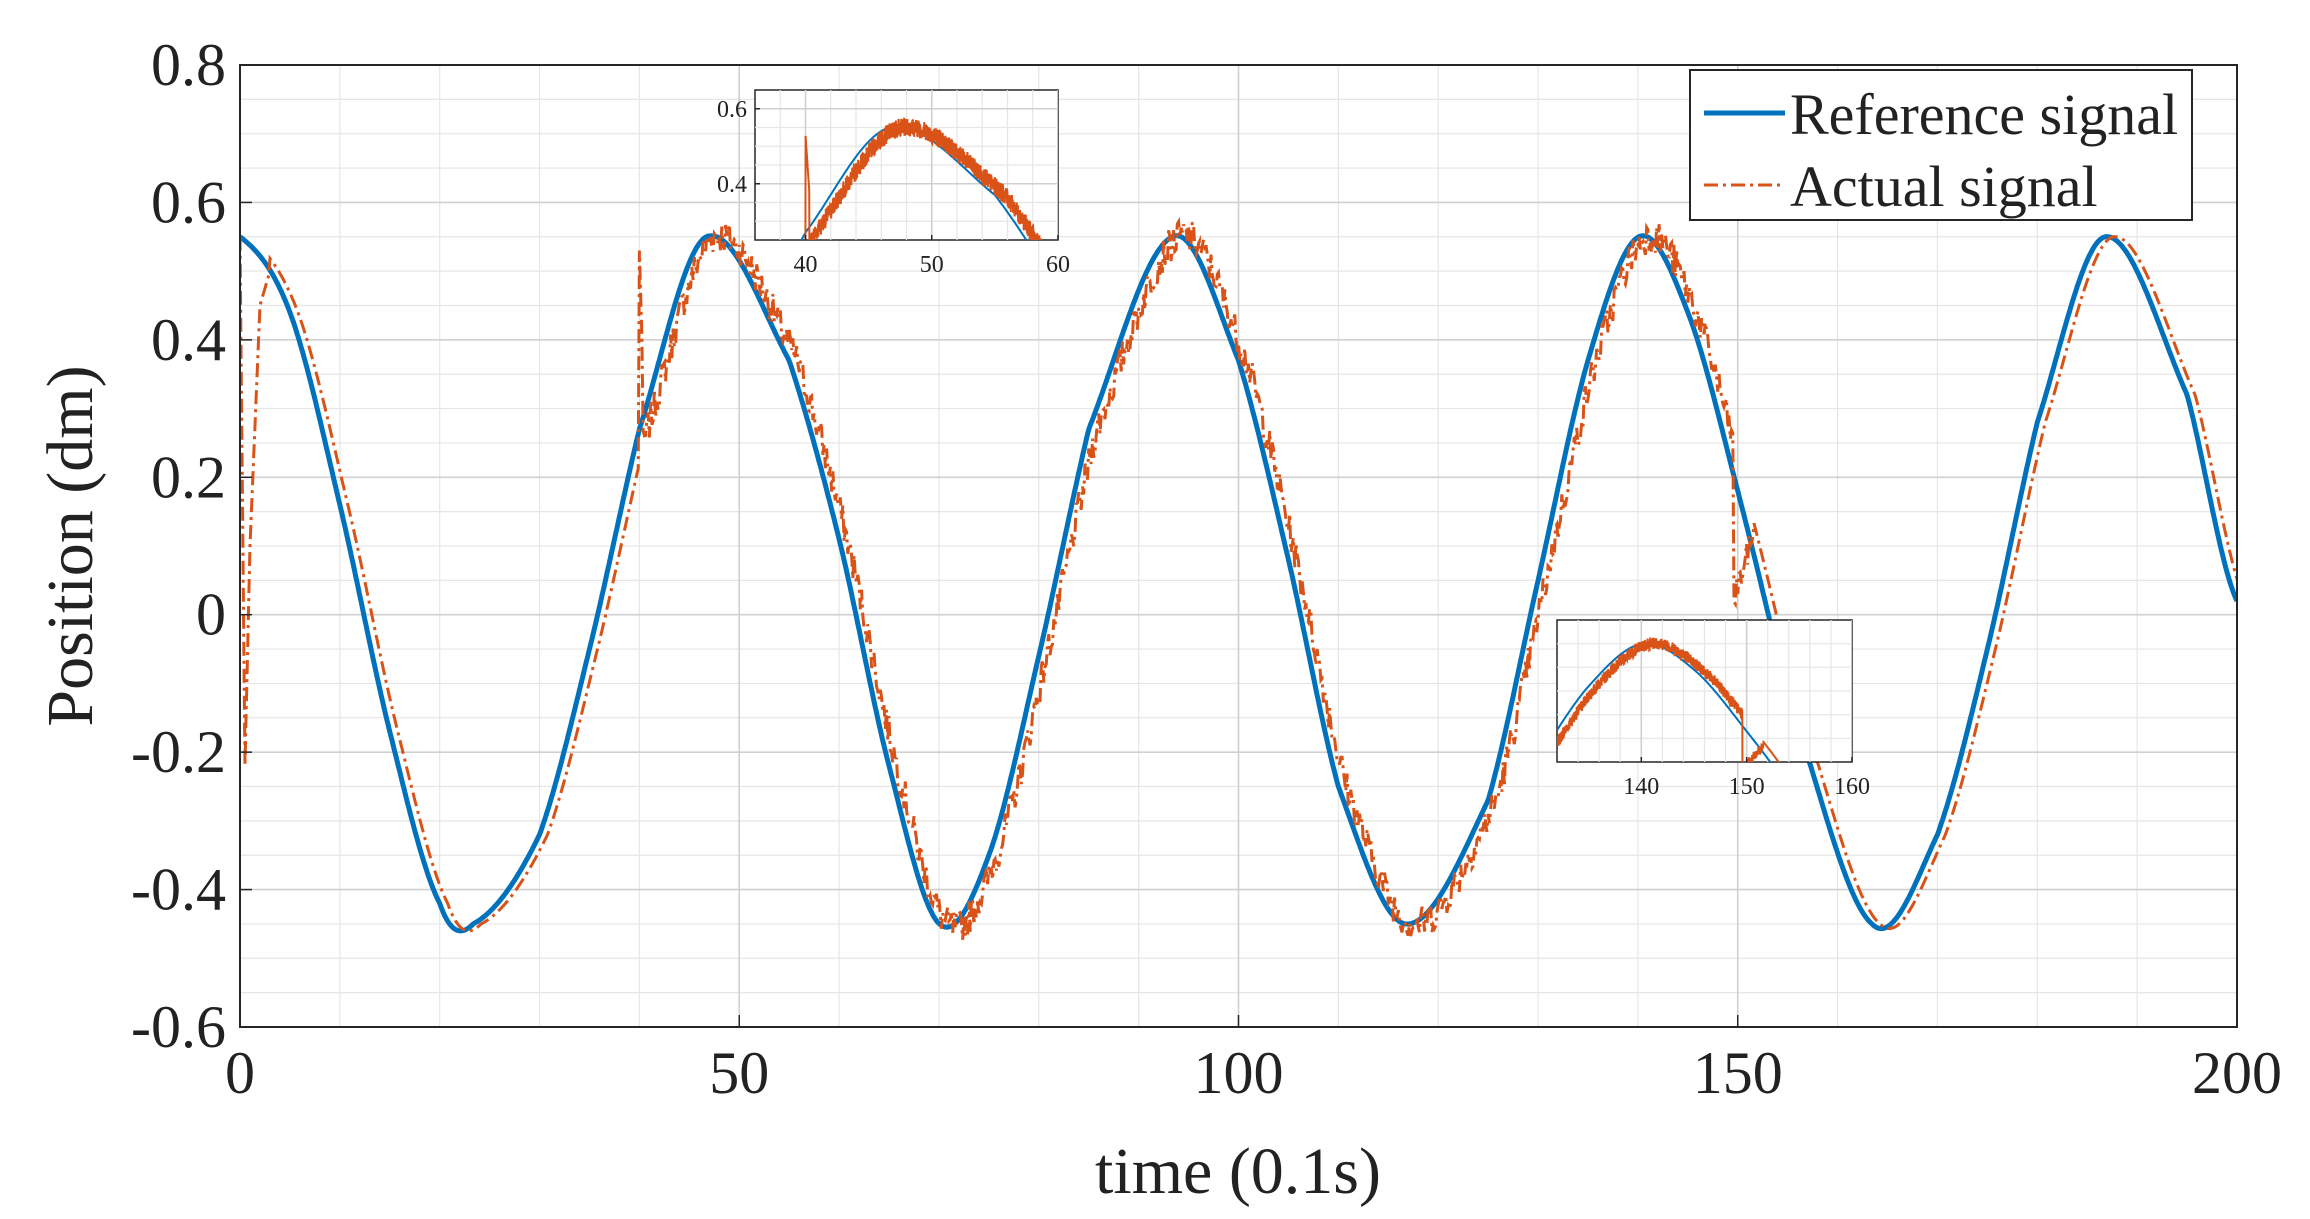 Image resolution: width=2310 pixels, height=1219 pixels. What do you see at coordinates (1738, 1073) in the screenshot?
I see `main-x-tick-label: 150` at bounding box center [1738, 1073].